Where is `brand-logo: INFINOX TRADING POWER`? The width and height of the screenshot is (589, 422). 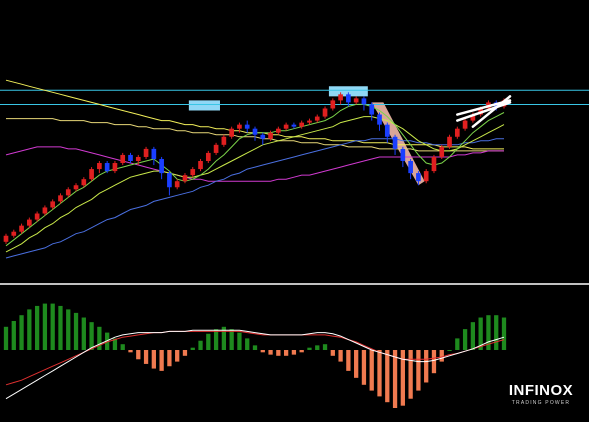 brand-logo: INFINOX TRADING POWER is located at coordinates (541, 395).